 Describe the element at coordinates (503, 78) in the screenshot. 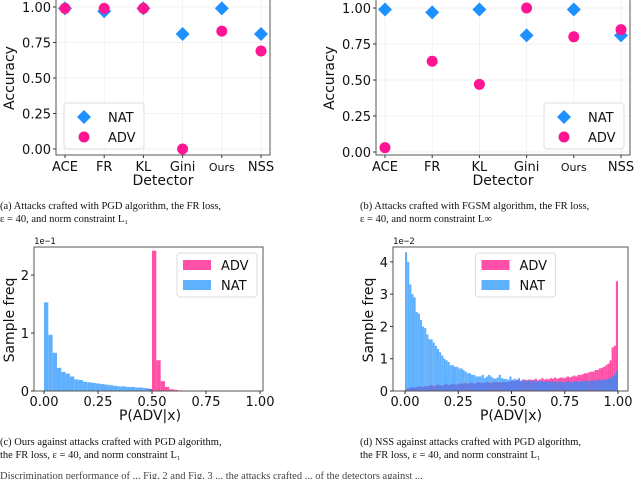

I see `panel-b-frame` at that location.